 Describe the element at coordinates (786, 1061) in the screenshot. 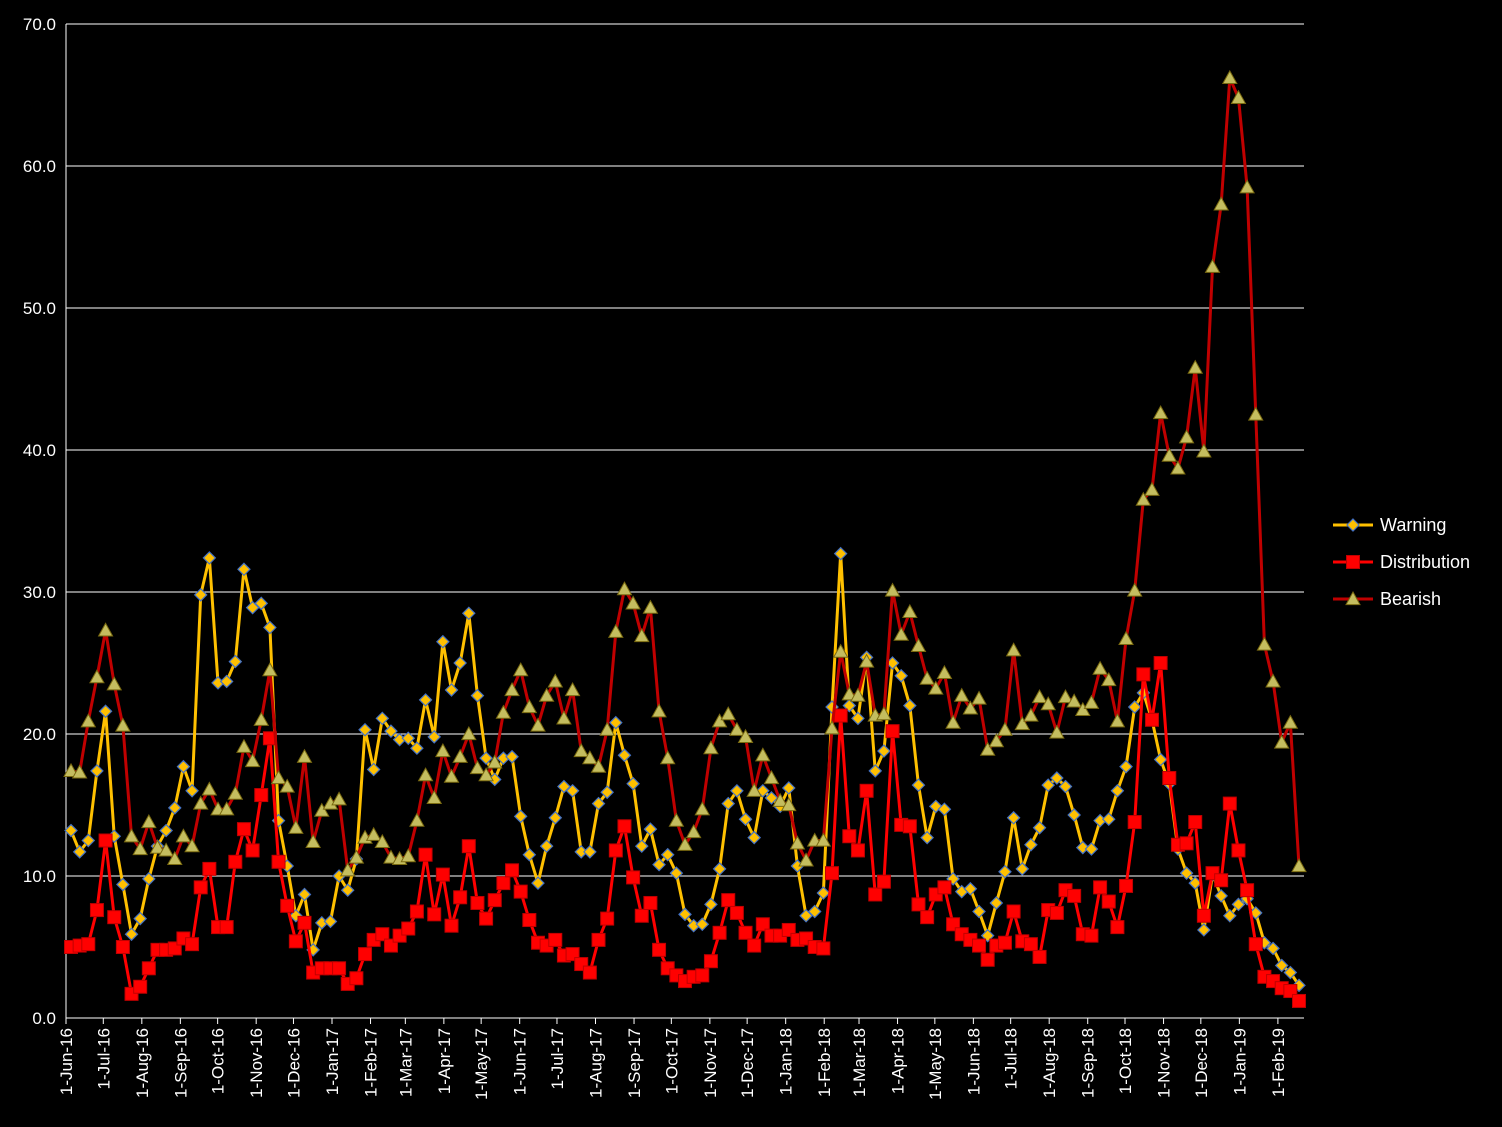

I see `x-tick-label: 1-Jan-18` at that location.